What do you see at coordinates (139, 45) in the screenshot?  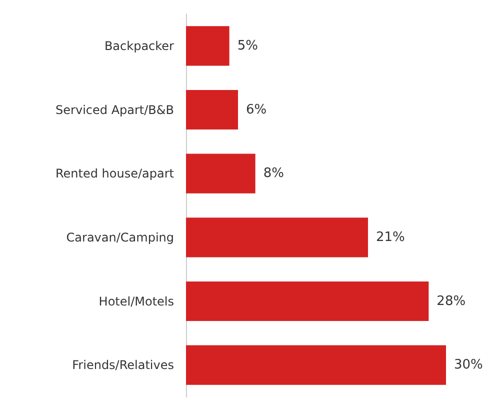 I see `y-tick-label: Backpacker` at bounding box center [139, 45].